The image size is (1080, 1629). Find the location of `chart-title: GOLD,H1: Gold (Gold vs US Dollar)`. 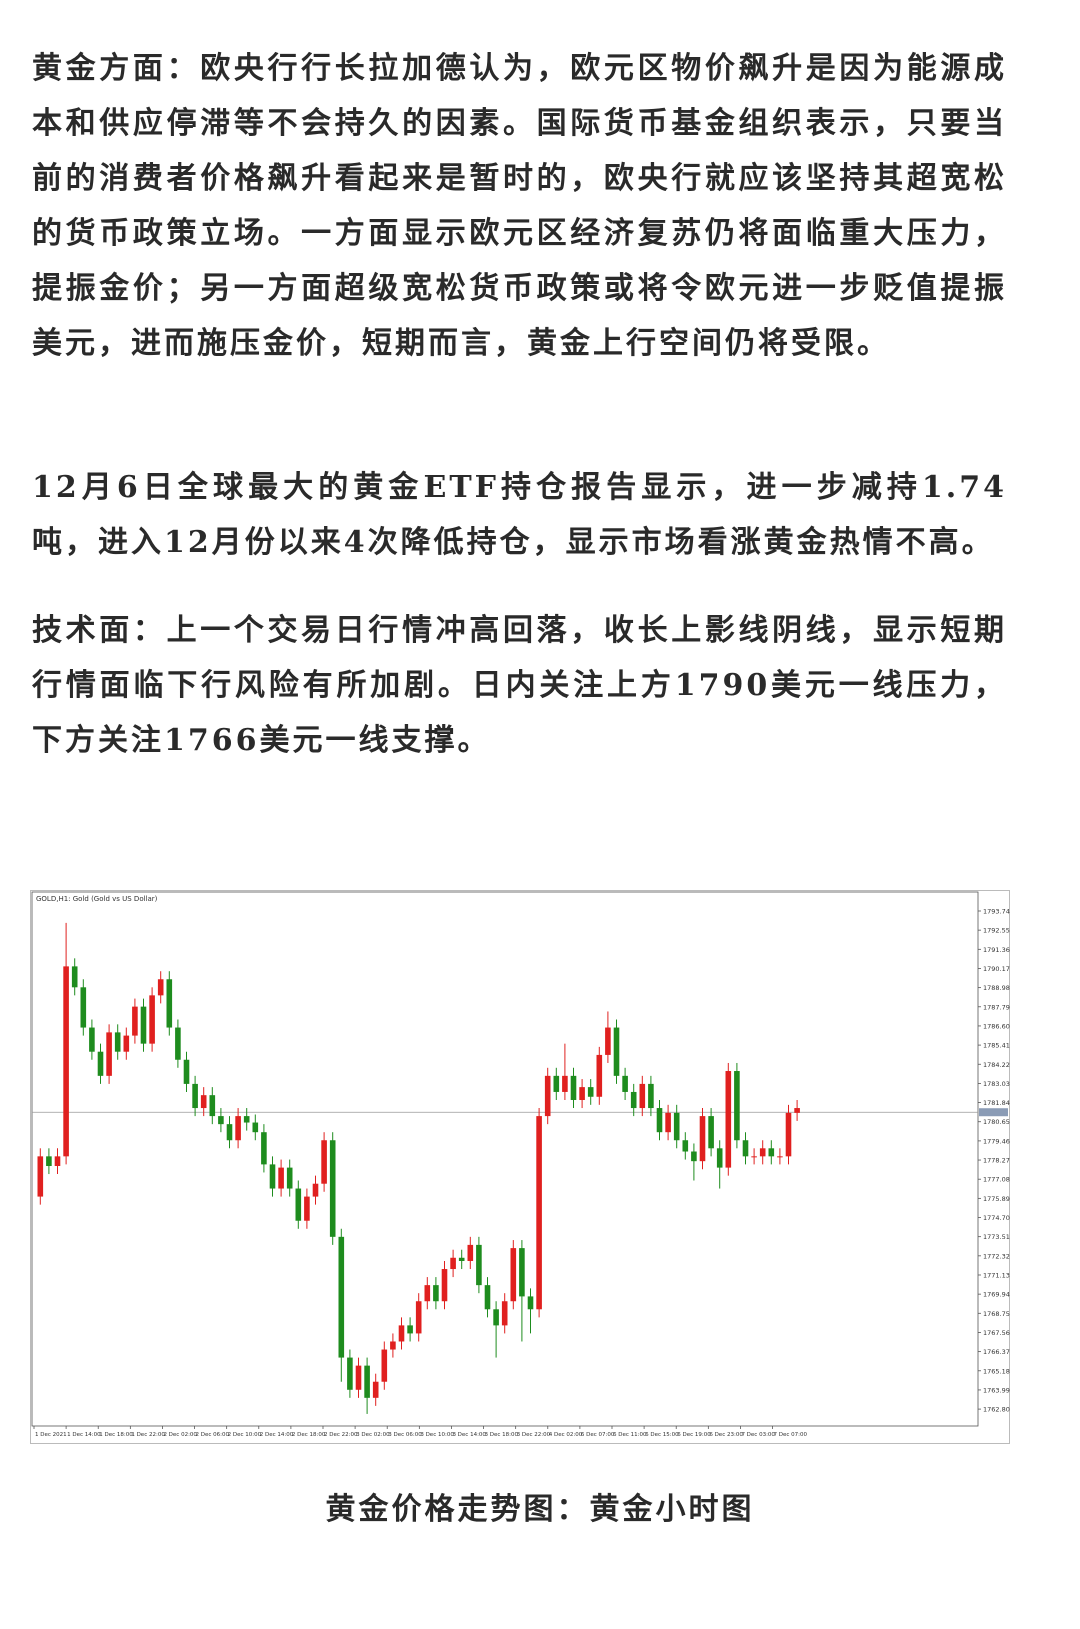

chart-title: GOLD,H1: Gold (Gold vs US Dollar) is located at coordinates (97, 899).